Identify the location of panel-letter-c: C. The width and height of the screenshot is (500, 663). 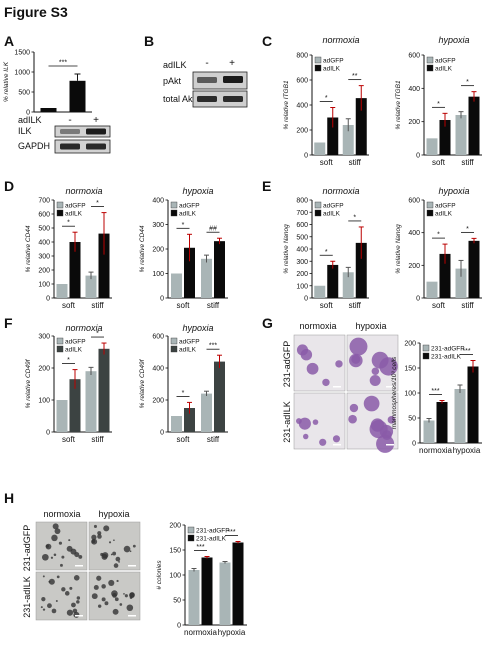
(267, 41).